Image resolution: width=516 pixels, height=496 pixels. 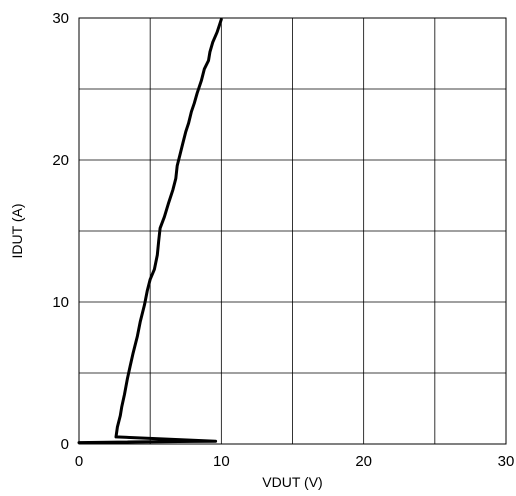 What do you see at coordinates (65, 444) in the screenshot?
I see `y-tick-label: 0` at bounding box center [65, 444].